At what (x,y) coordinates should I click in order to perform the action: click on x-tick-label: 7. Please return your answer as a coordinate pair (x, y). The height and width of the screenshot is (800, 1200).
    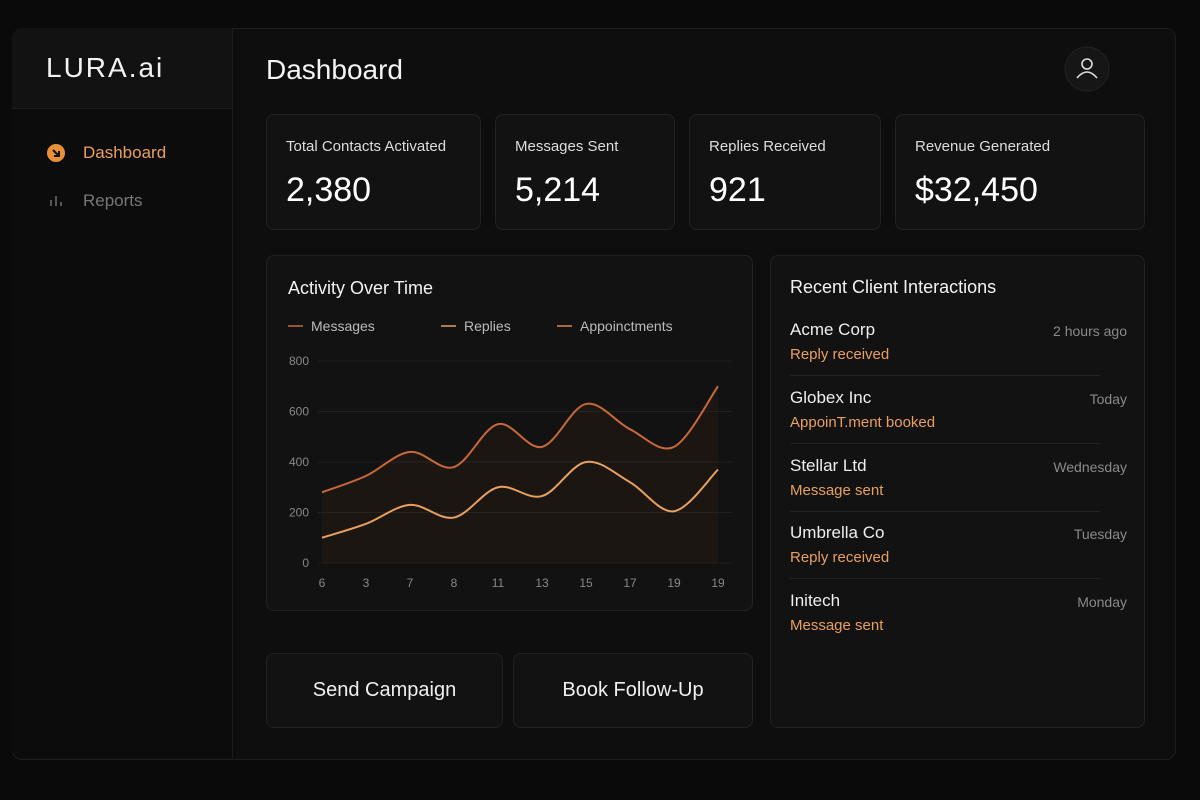
    Looking at the image, I should click on (410, 583).